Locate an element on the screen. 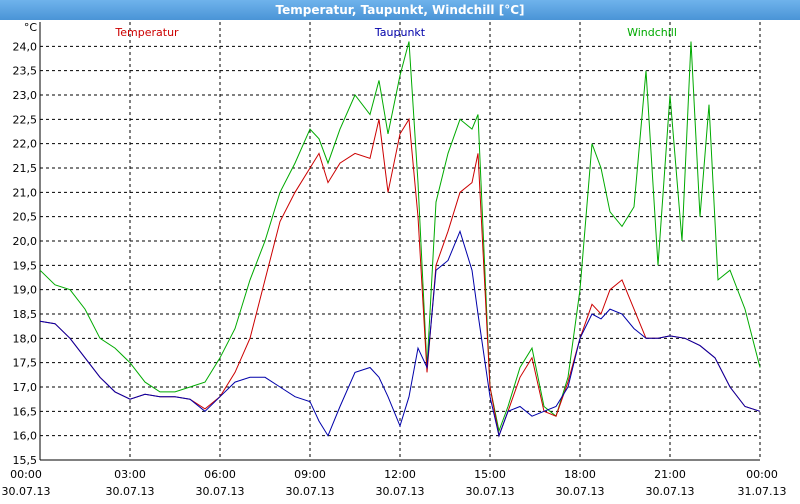 Image resolution: width=800 pixels, height=504 pixels. y-tick-label: 21,5 is located at coordinates (25, 168).